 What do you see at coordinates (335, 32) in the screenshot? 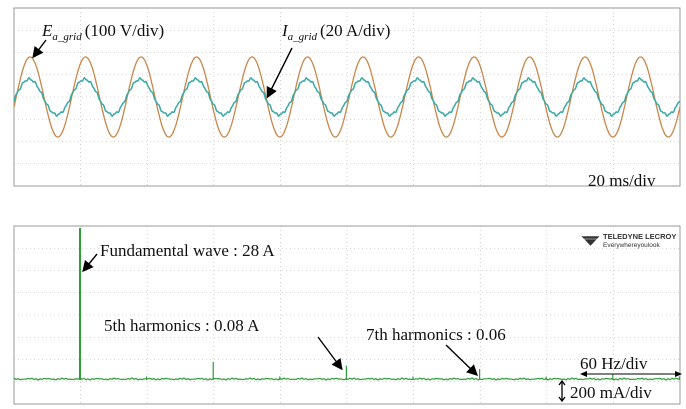
I see `current-label: Ia_grid (20 A/div)` at bounding box center [335, 32].